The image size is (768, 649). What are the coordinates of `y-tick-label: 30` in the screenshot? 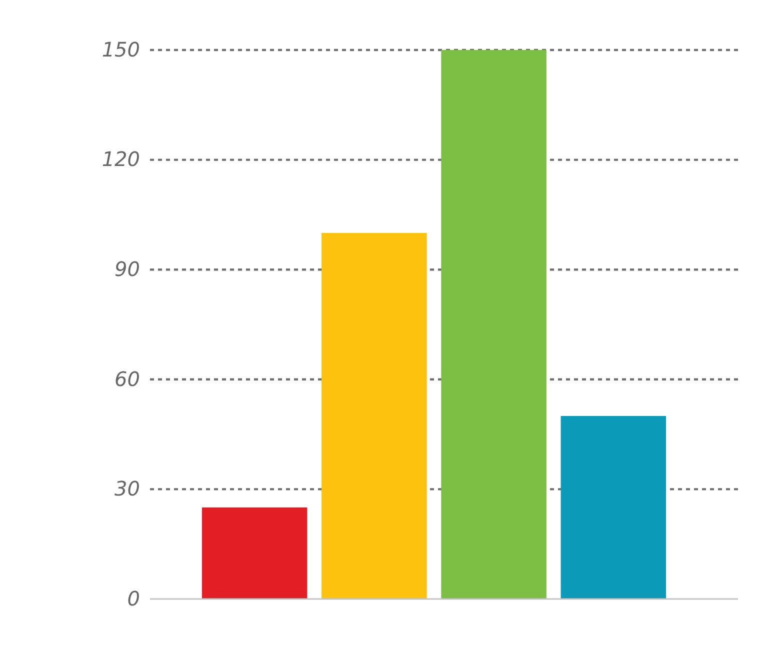 It's located at (127, 488).